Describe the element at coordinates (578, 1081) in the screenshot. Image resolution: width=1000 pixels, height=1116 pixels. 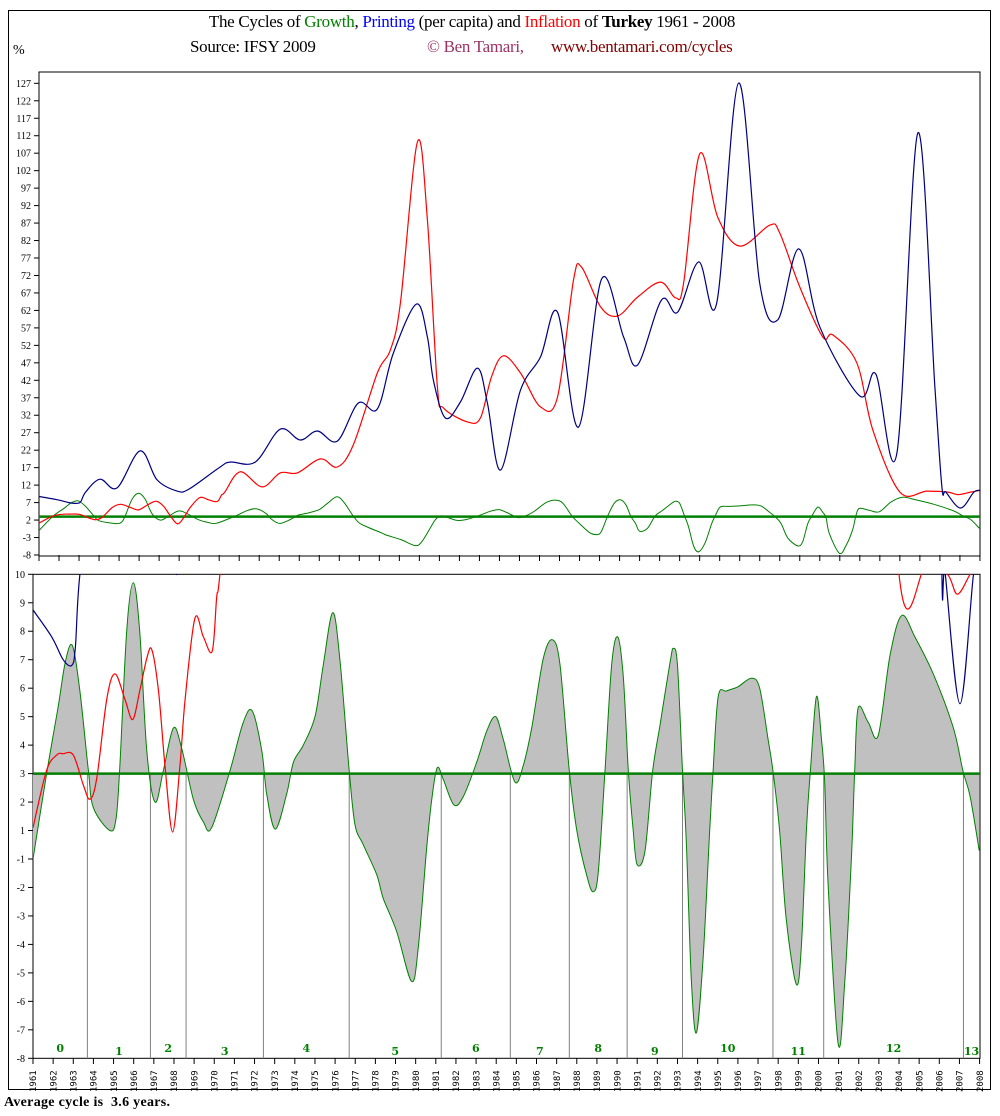
I see `x-tick-label: 1988` at that location.